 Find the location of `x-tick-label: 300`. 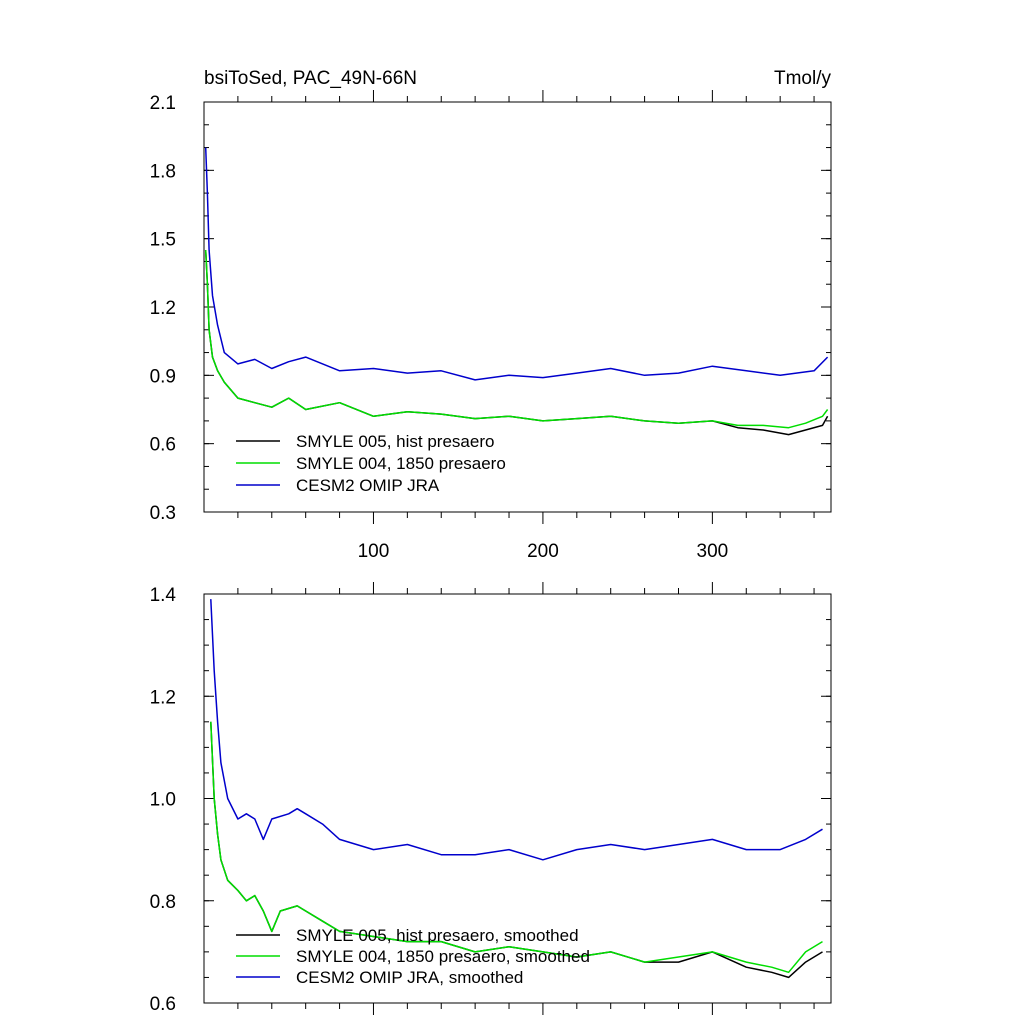

x-tick-label: 300 is located at coordinates (713, 551).